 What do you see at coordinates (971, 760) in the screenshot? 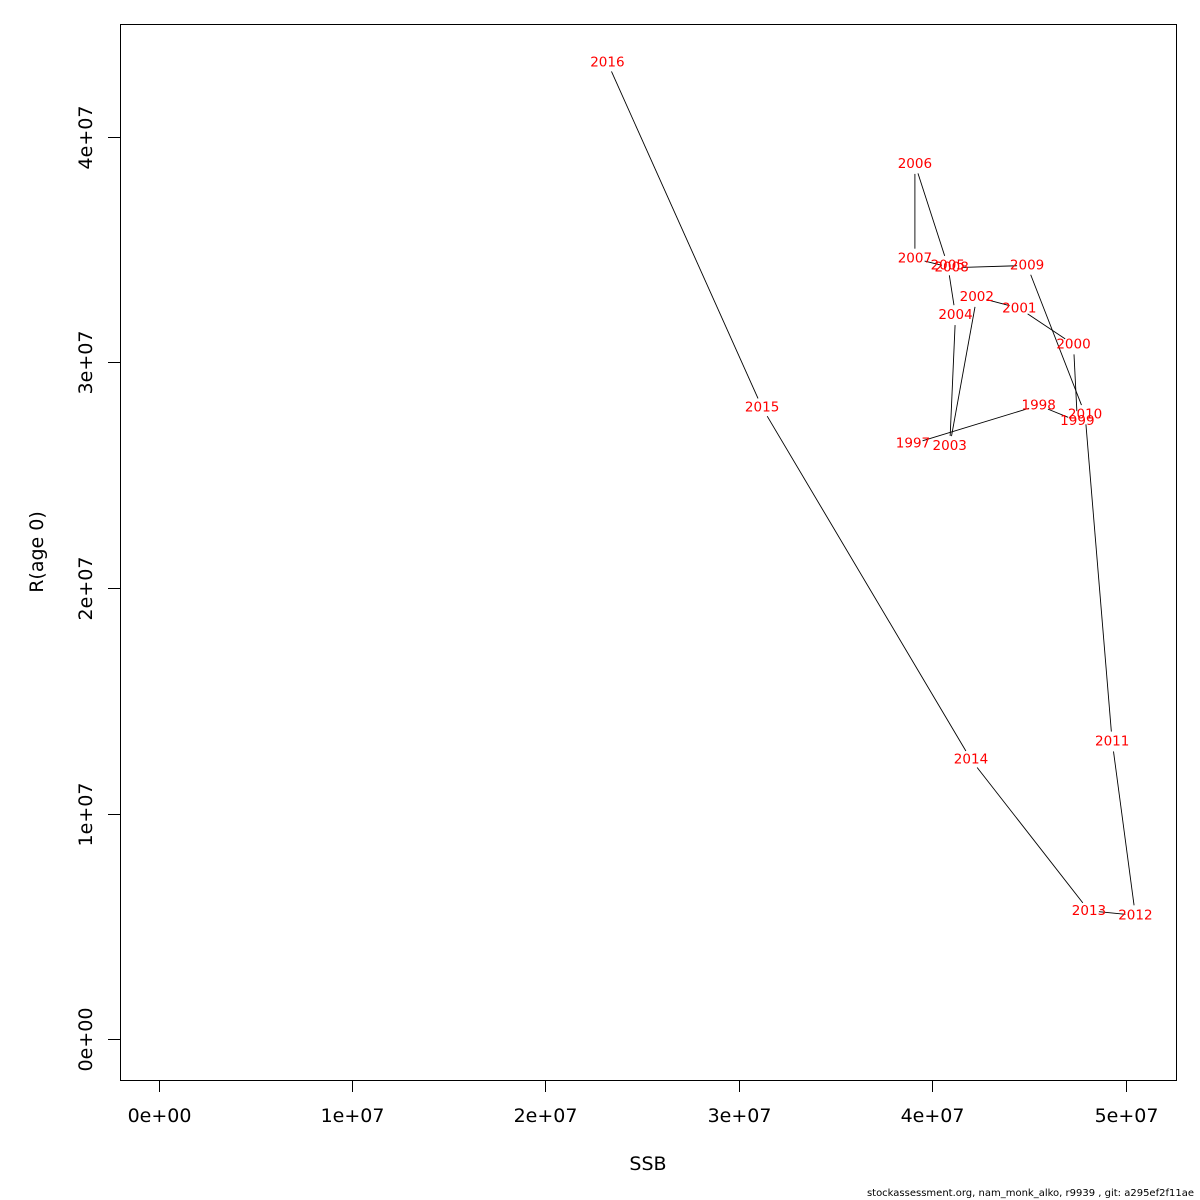
I see `point-label-2014: 2014` at bounding box center [971, 760].